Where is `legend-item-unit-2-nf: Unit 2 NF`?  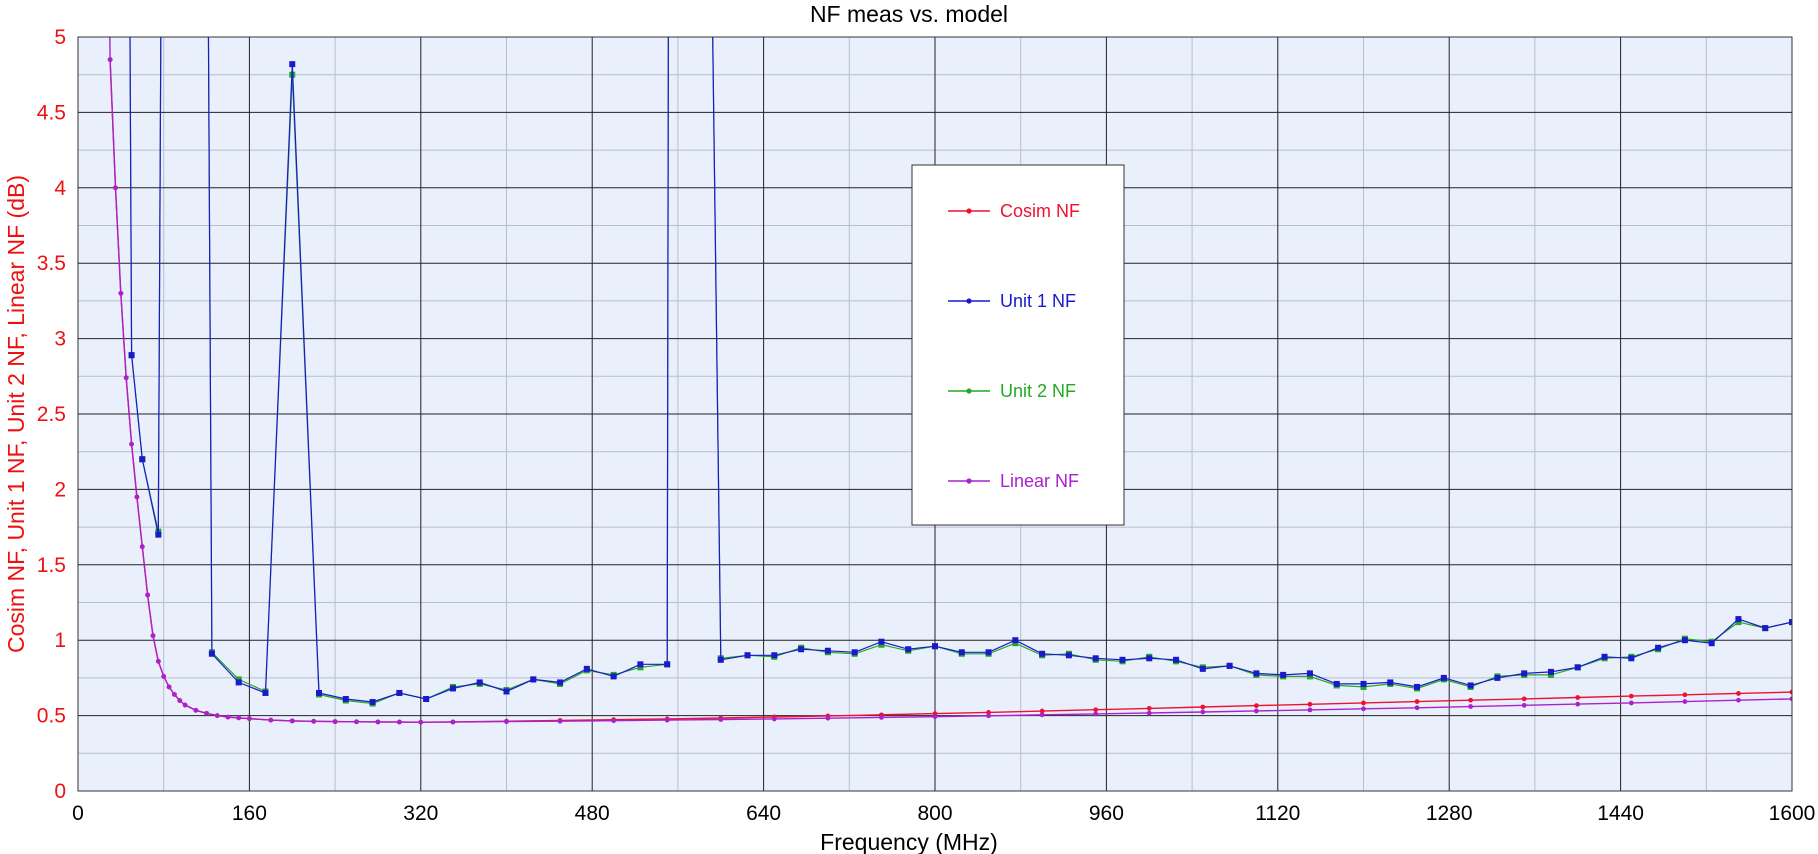
legend-item-unit-2-nf: Unit 2 NF is located at coordinates (1012, 391).